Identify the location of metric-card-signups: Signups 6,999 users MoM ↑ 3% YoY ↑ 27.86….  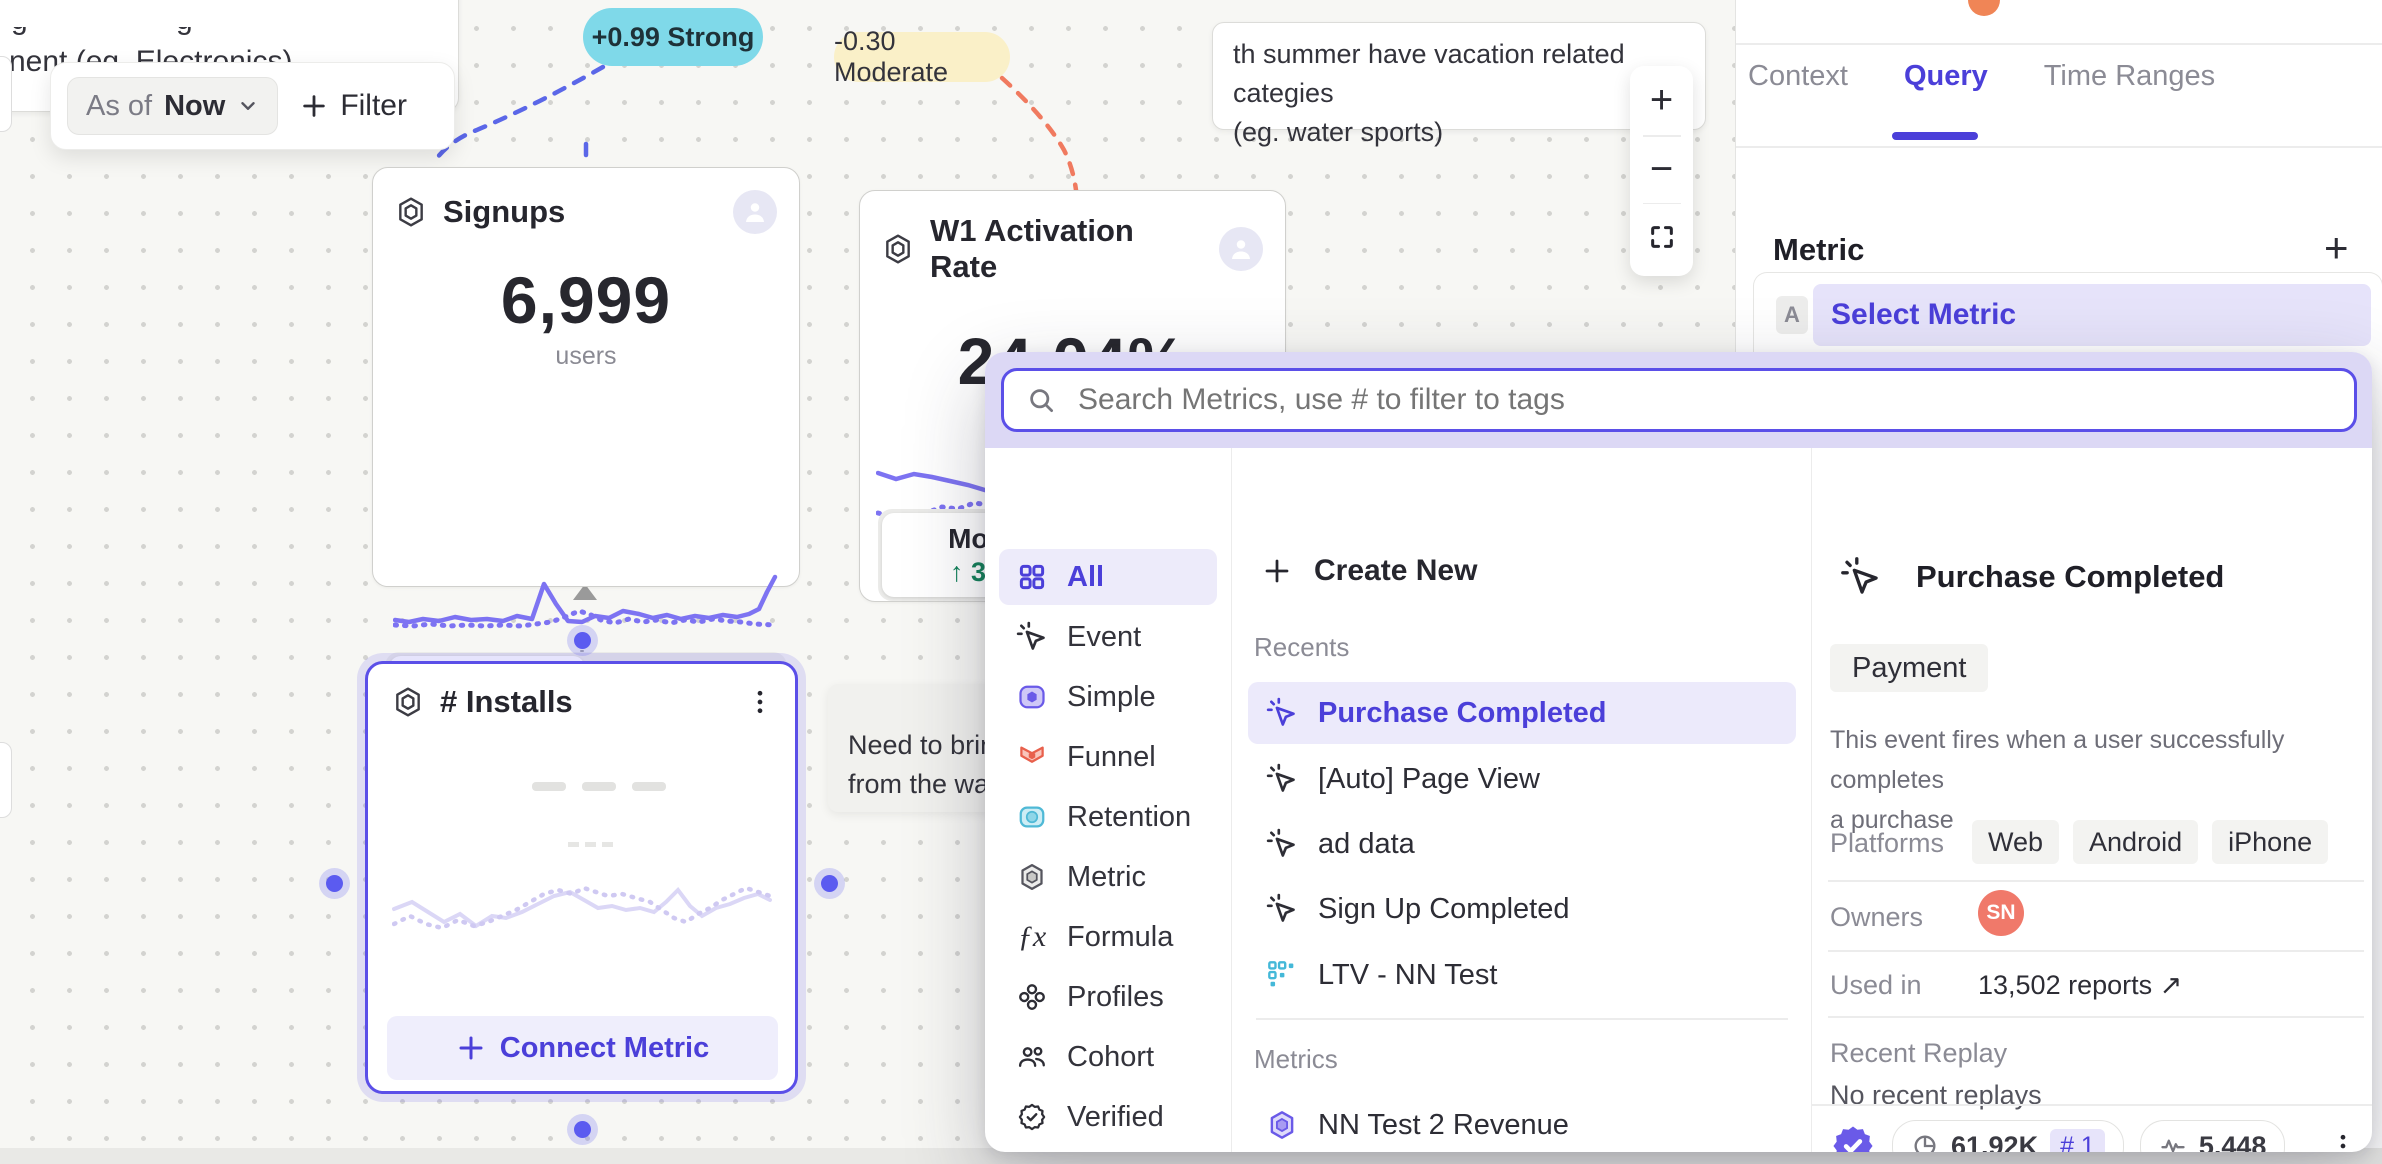
(586, 455).